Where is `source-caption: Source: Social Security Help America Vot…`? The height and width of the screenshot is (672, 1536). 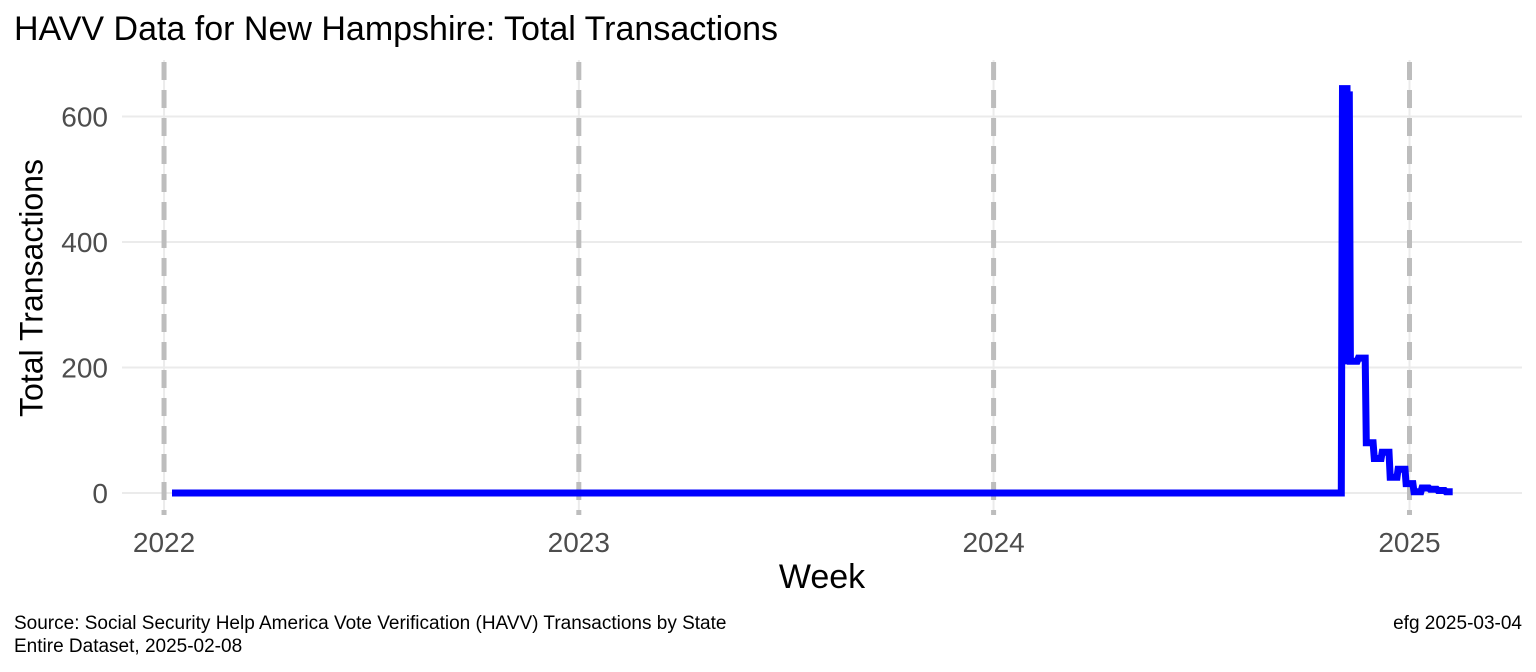
source-caption: Source: Social Security Help America Vot… is located at coordinates (370, 623).